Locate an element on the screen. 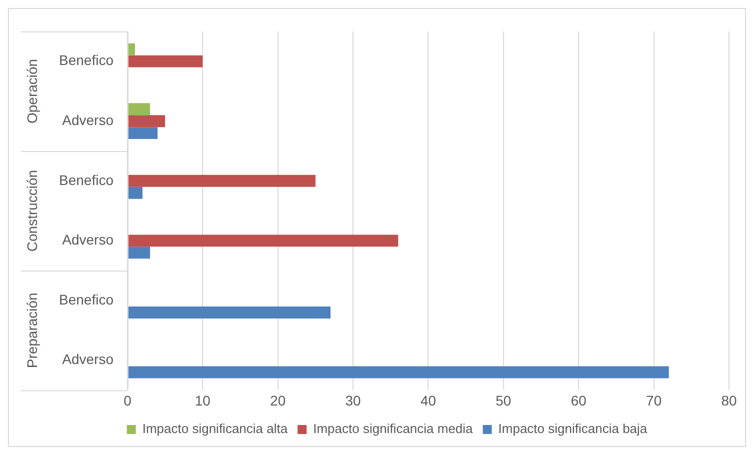  x-tick-label: 80 is located at coordinates (729, 400).